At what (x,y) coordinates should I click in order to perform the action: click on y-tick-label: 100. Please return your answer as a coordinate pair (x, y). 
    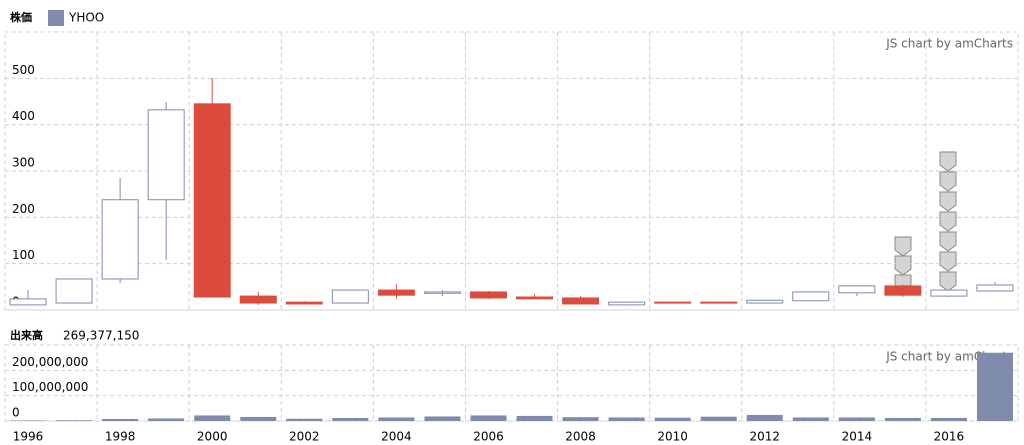
    Looking at the image, I should click on (23, 255).